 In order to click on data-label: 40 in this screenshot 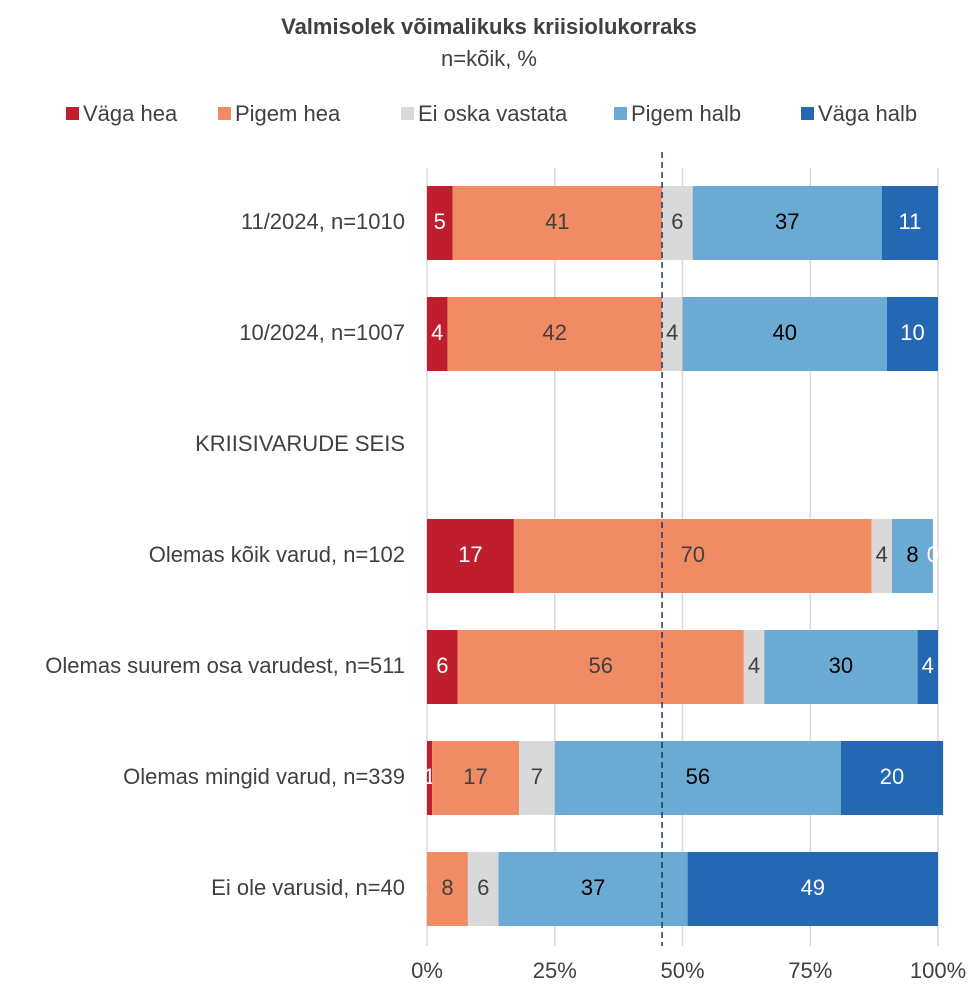, I will do `click(784, 332)`.